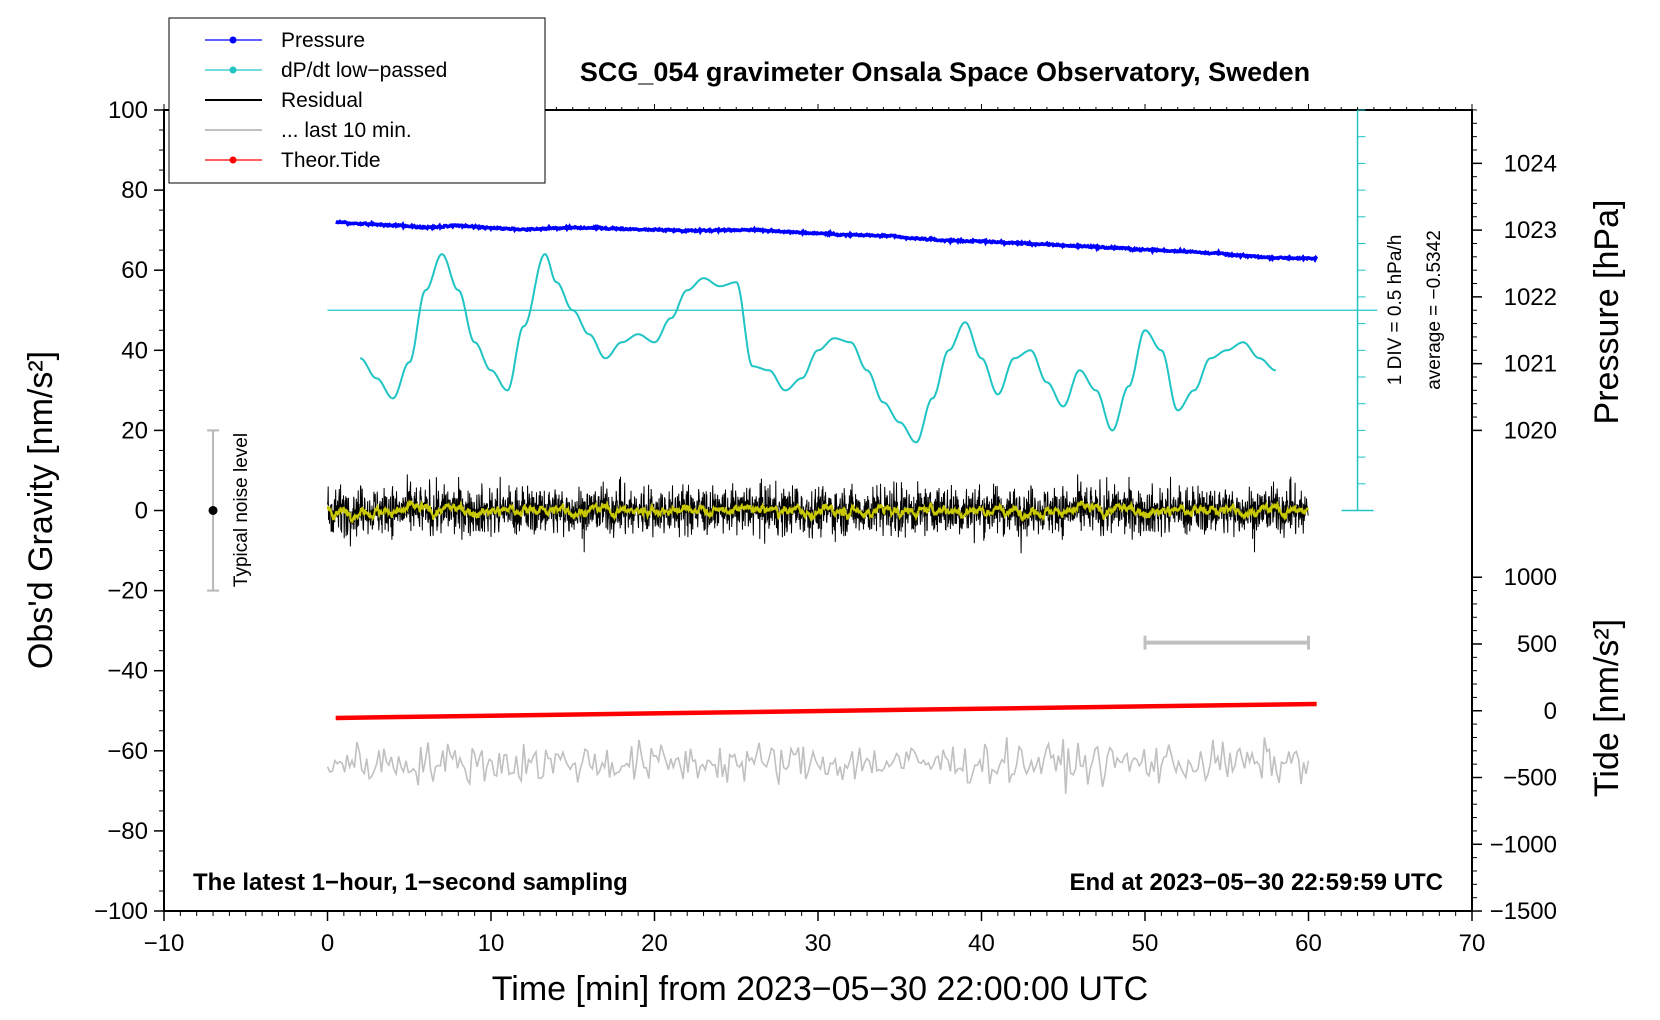  I want to click on end-time-note: End at 2023−05−30 22:59:59 UTC, so click(1256, 882).